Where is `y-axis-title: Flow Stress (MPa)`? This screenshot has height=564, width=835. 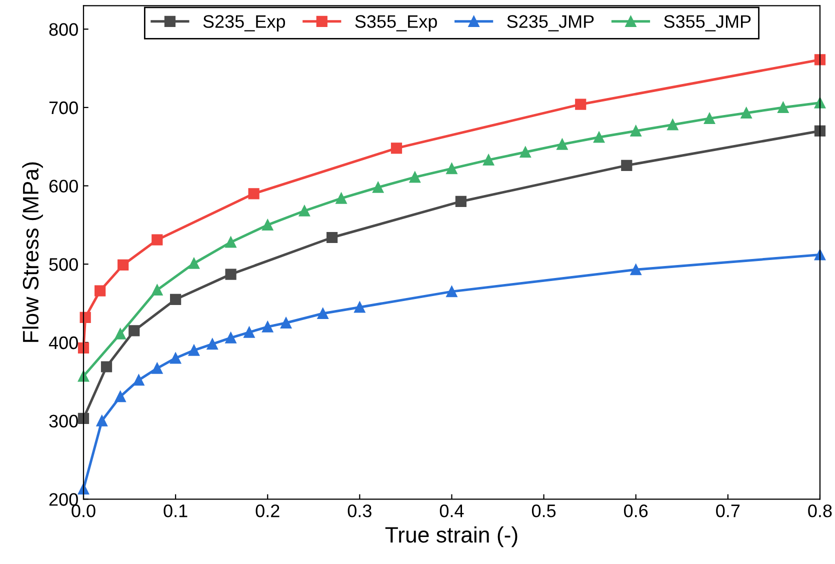 y-axis-title: Flow Stress (MPa) is located at coordinates (32, 252).